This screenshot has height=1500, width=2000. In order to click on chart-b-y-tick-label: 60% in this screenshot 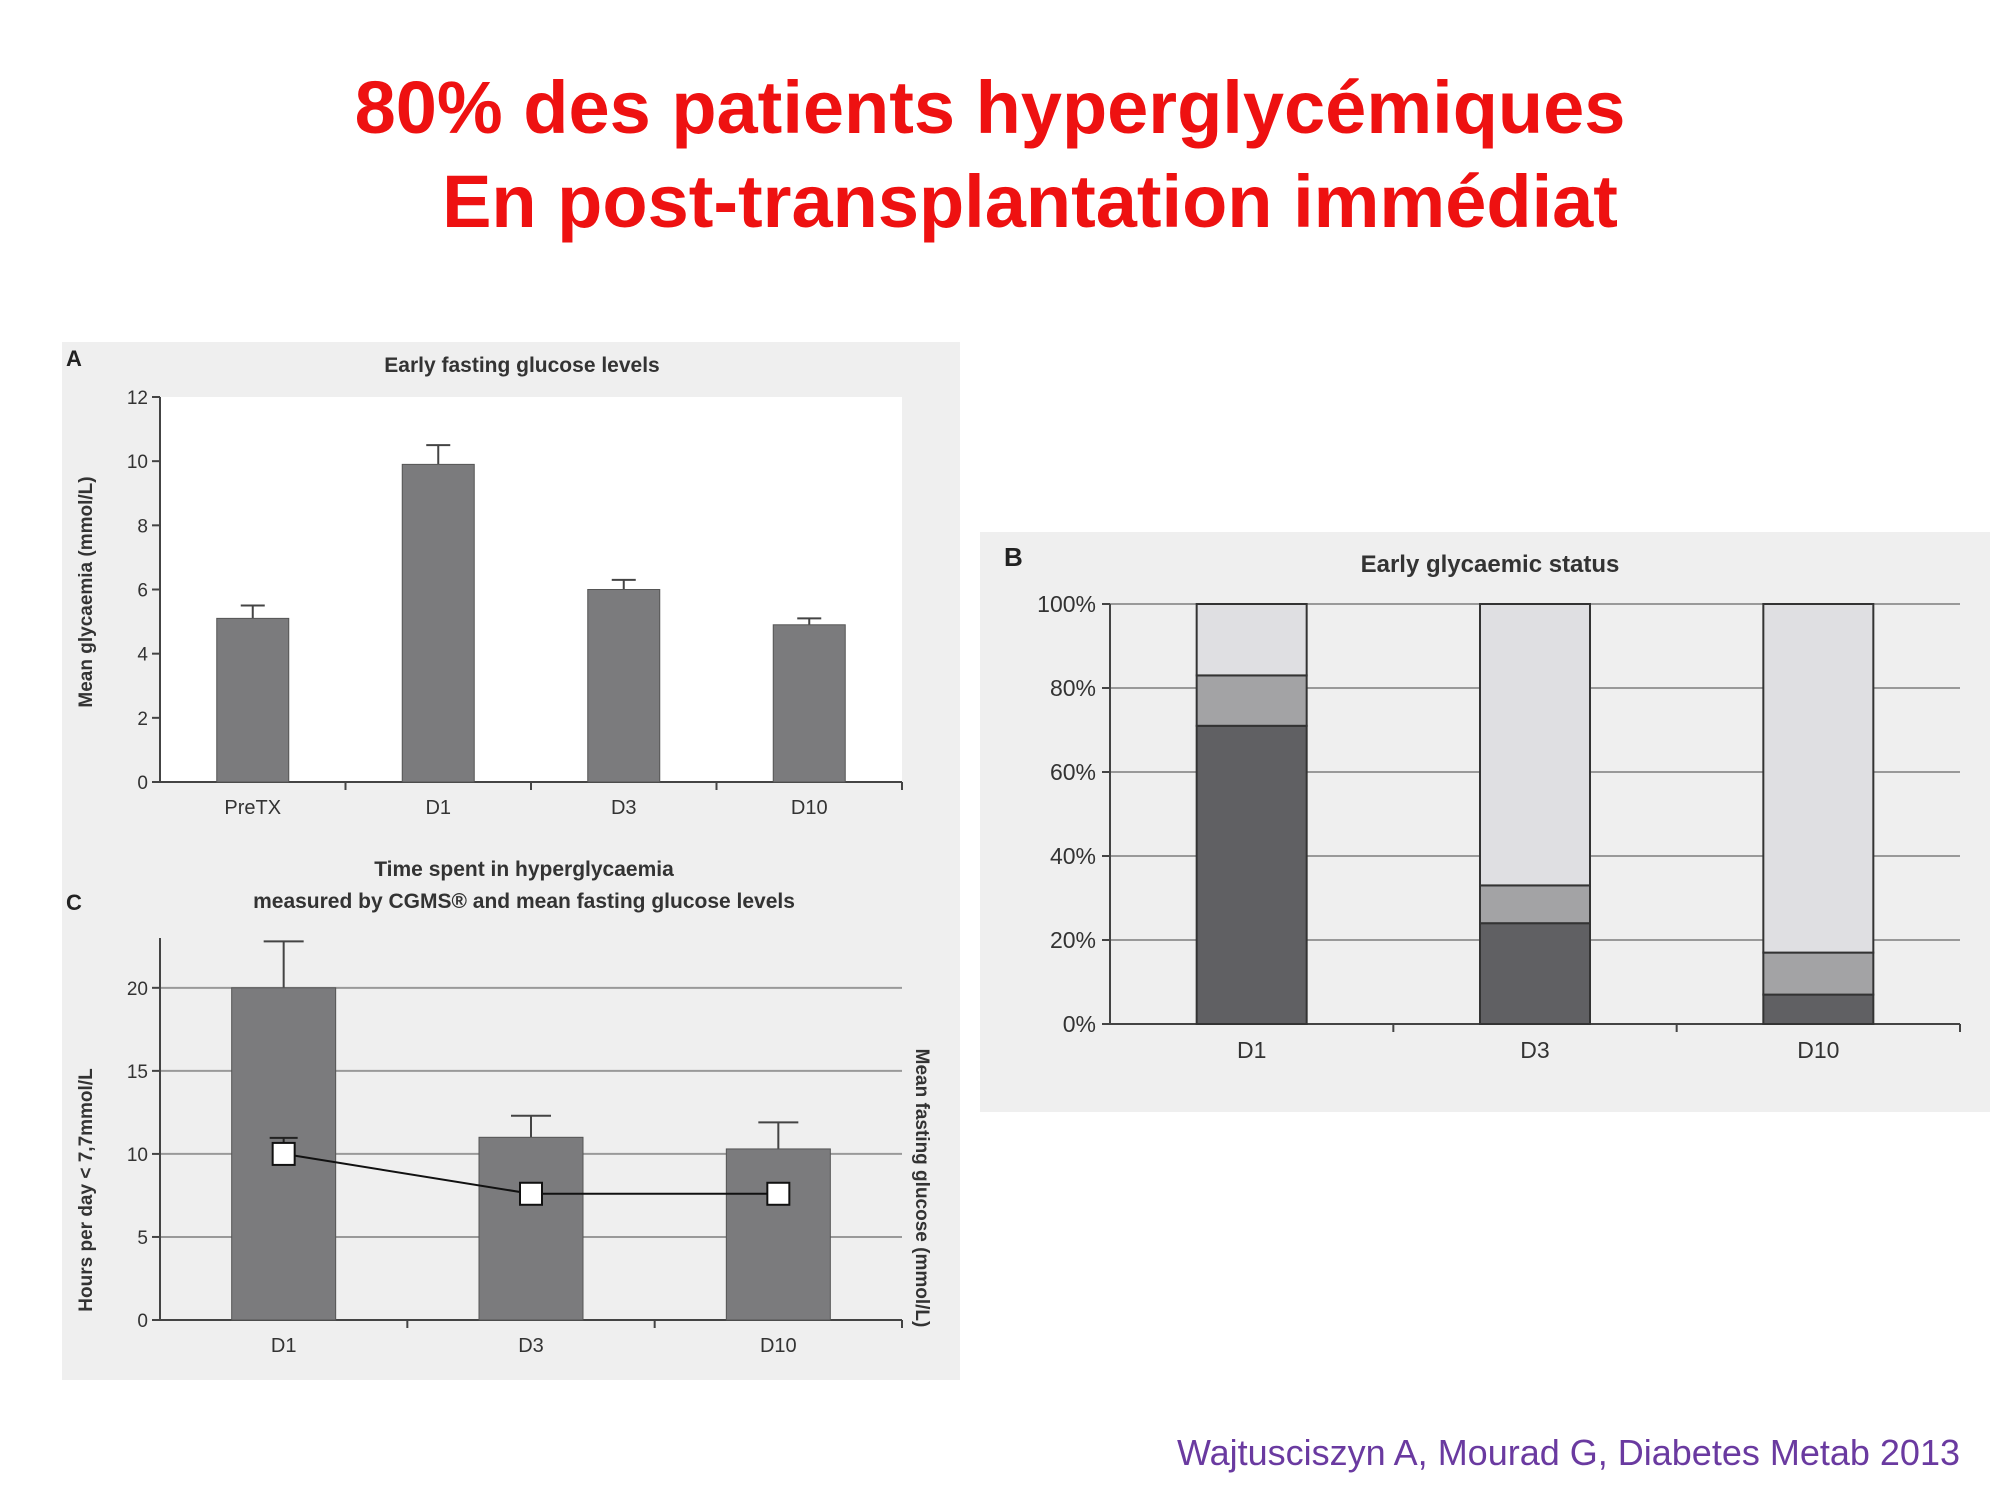, I will do `click(1073, 772)`.